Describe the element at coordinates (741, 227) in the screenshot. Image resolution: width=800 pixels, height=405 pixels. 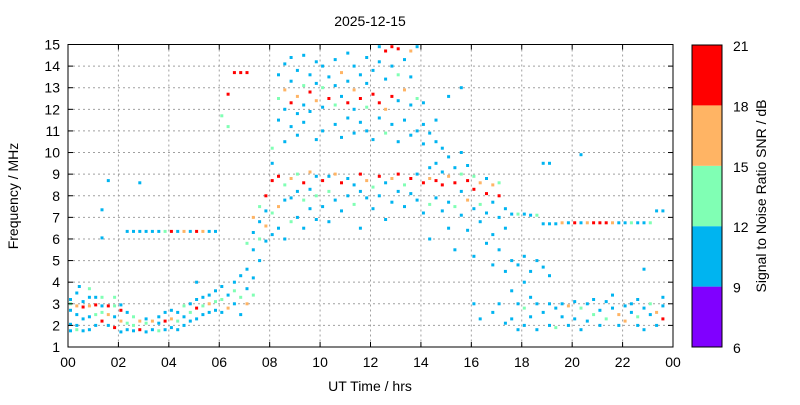
I see `colorbar-tick-label: 12` at that location.